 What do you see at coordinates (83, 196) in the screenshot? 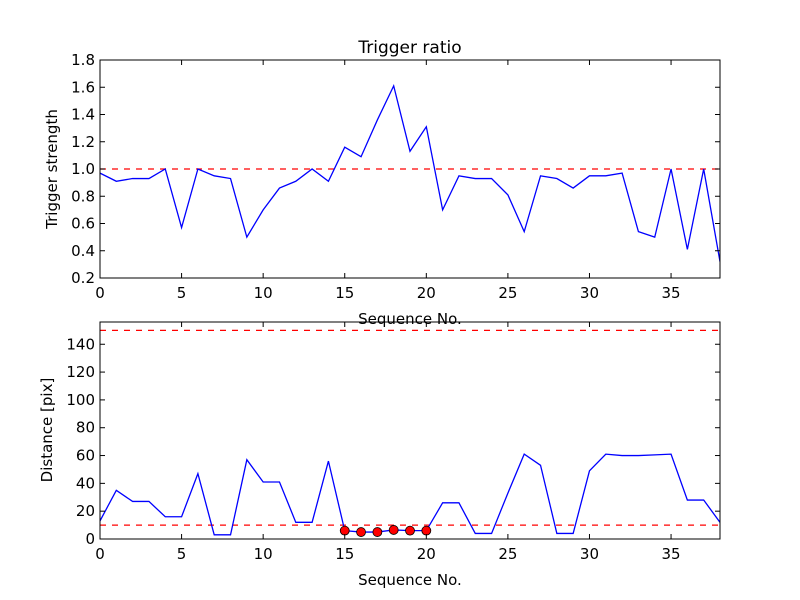
I see `y-tick-label: 0.8` at bounding box center [83, 196].